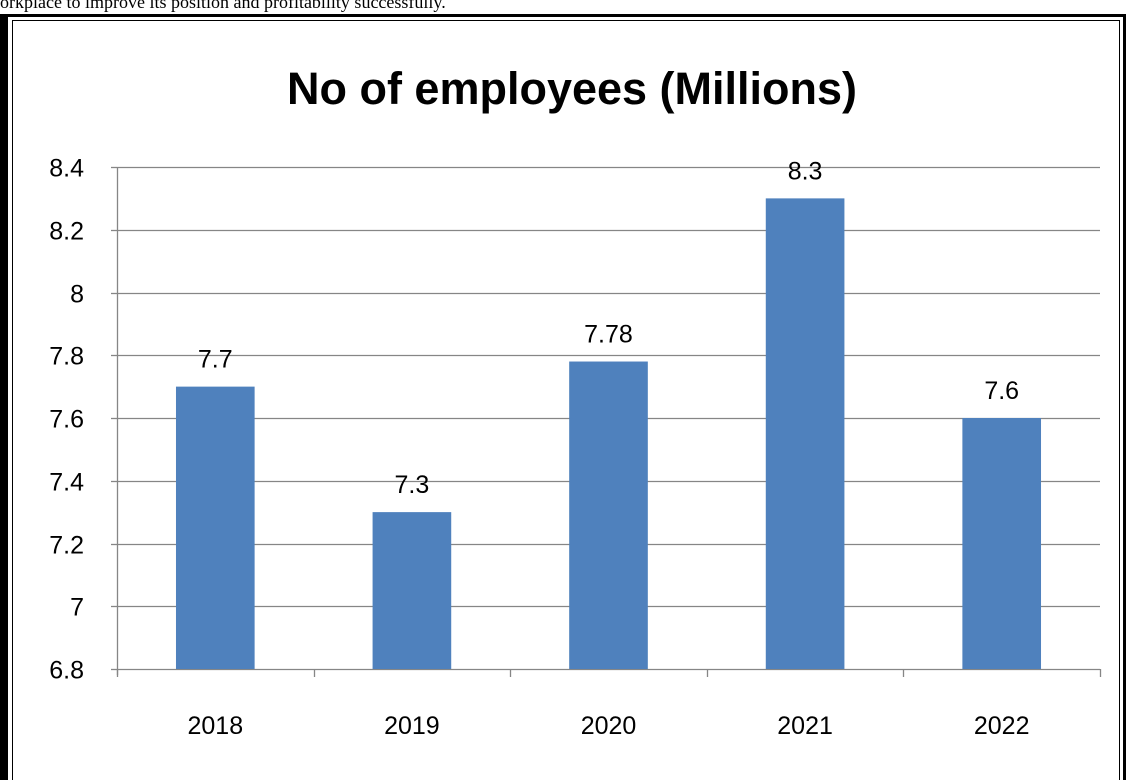 The width and height of the screenshot is (1126, 780). What do you see at coordinates (412, 590) in the screenshot?
I see `bar-2019` at bounding box center [412, 590].